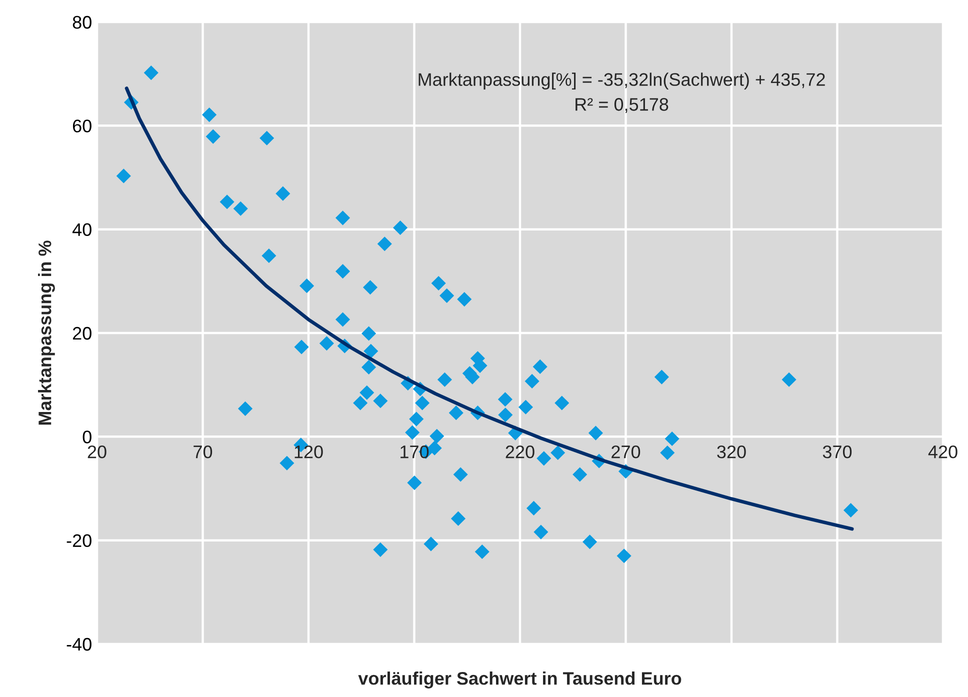 The width and height of the screenshot is (968, 697). Describe the element at coordinates (621, 81) in the screenshot. I see `annotation: Marktanpassung[%] = -35,32ln(Sachwert) + 435,72` at that location.